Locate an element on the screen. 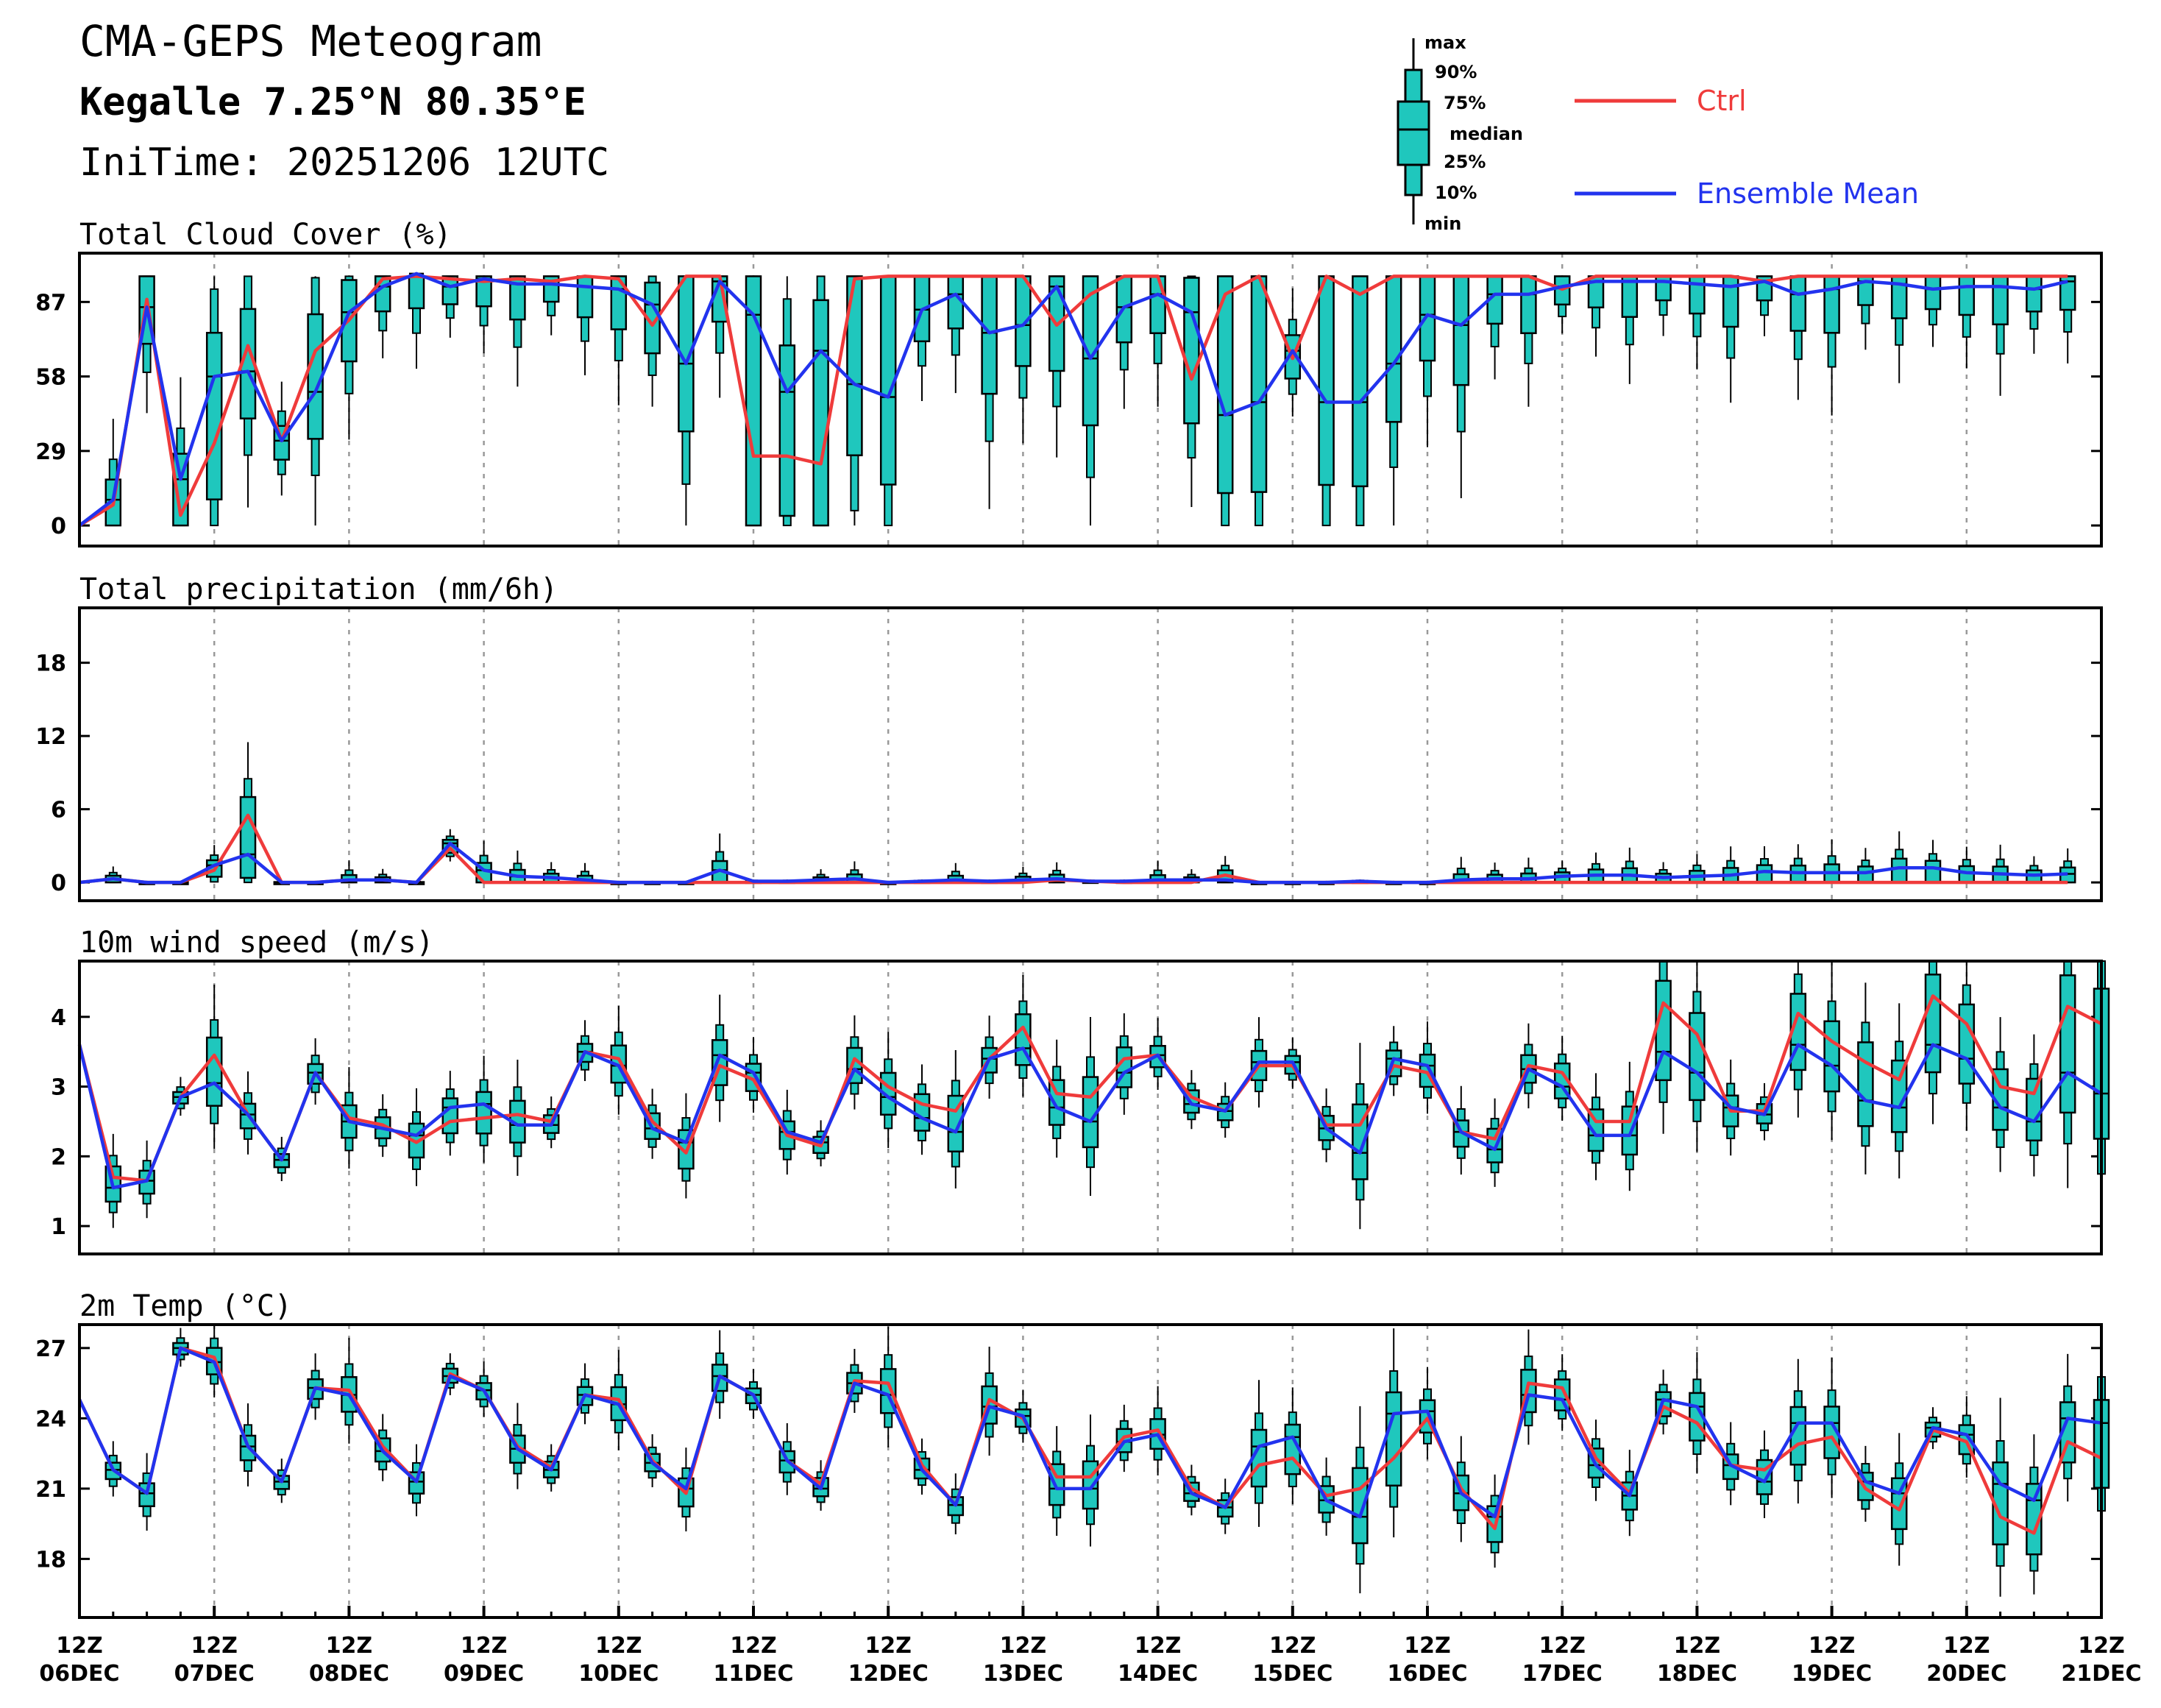 This screenshot has height=1708, width=2161. legend-box-inner is located at coordinates (1413, 133).